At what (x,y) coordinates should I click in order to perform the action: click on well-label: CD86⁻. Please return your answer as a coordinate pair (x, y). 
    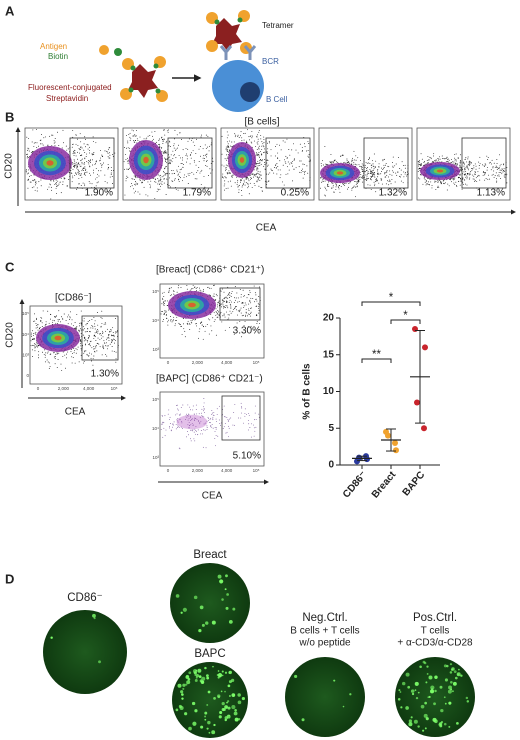
    Looking at the image, I should click on (84, 598).